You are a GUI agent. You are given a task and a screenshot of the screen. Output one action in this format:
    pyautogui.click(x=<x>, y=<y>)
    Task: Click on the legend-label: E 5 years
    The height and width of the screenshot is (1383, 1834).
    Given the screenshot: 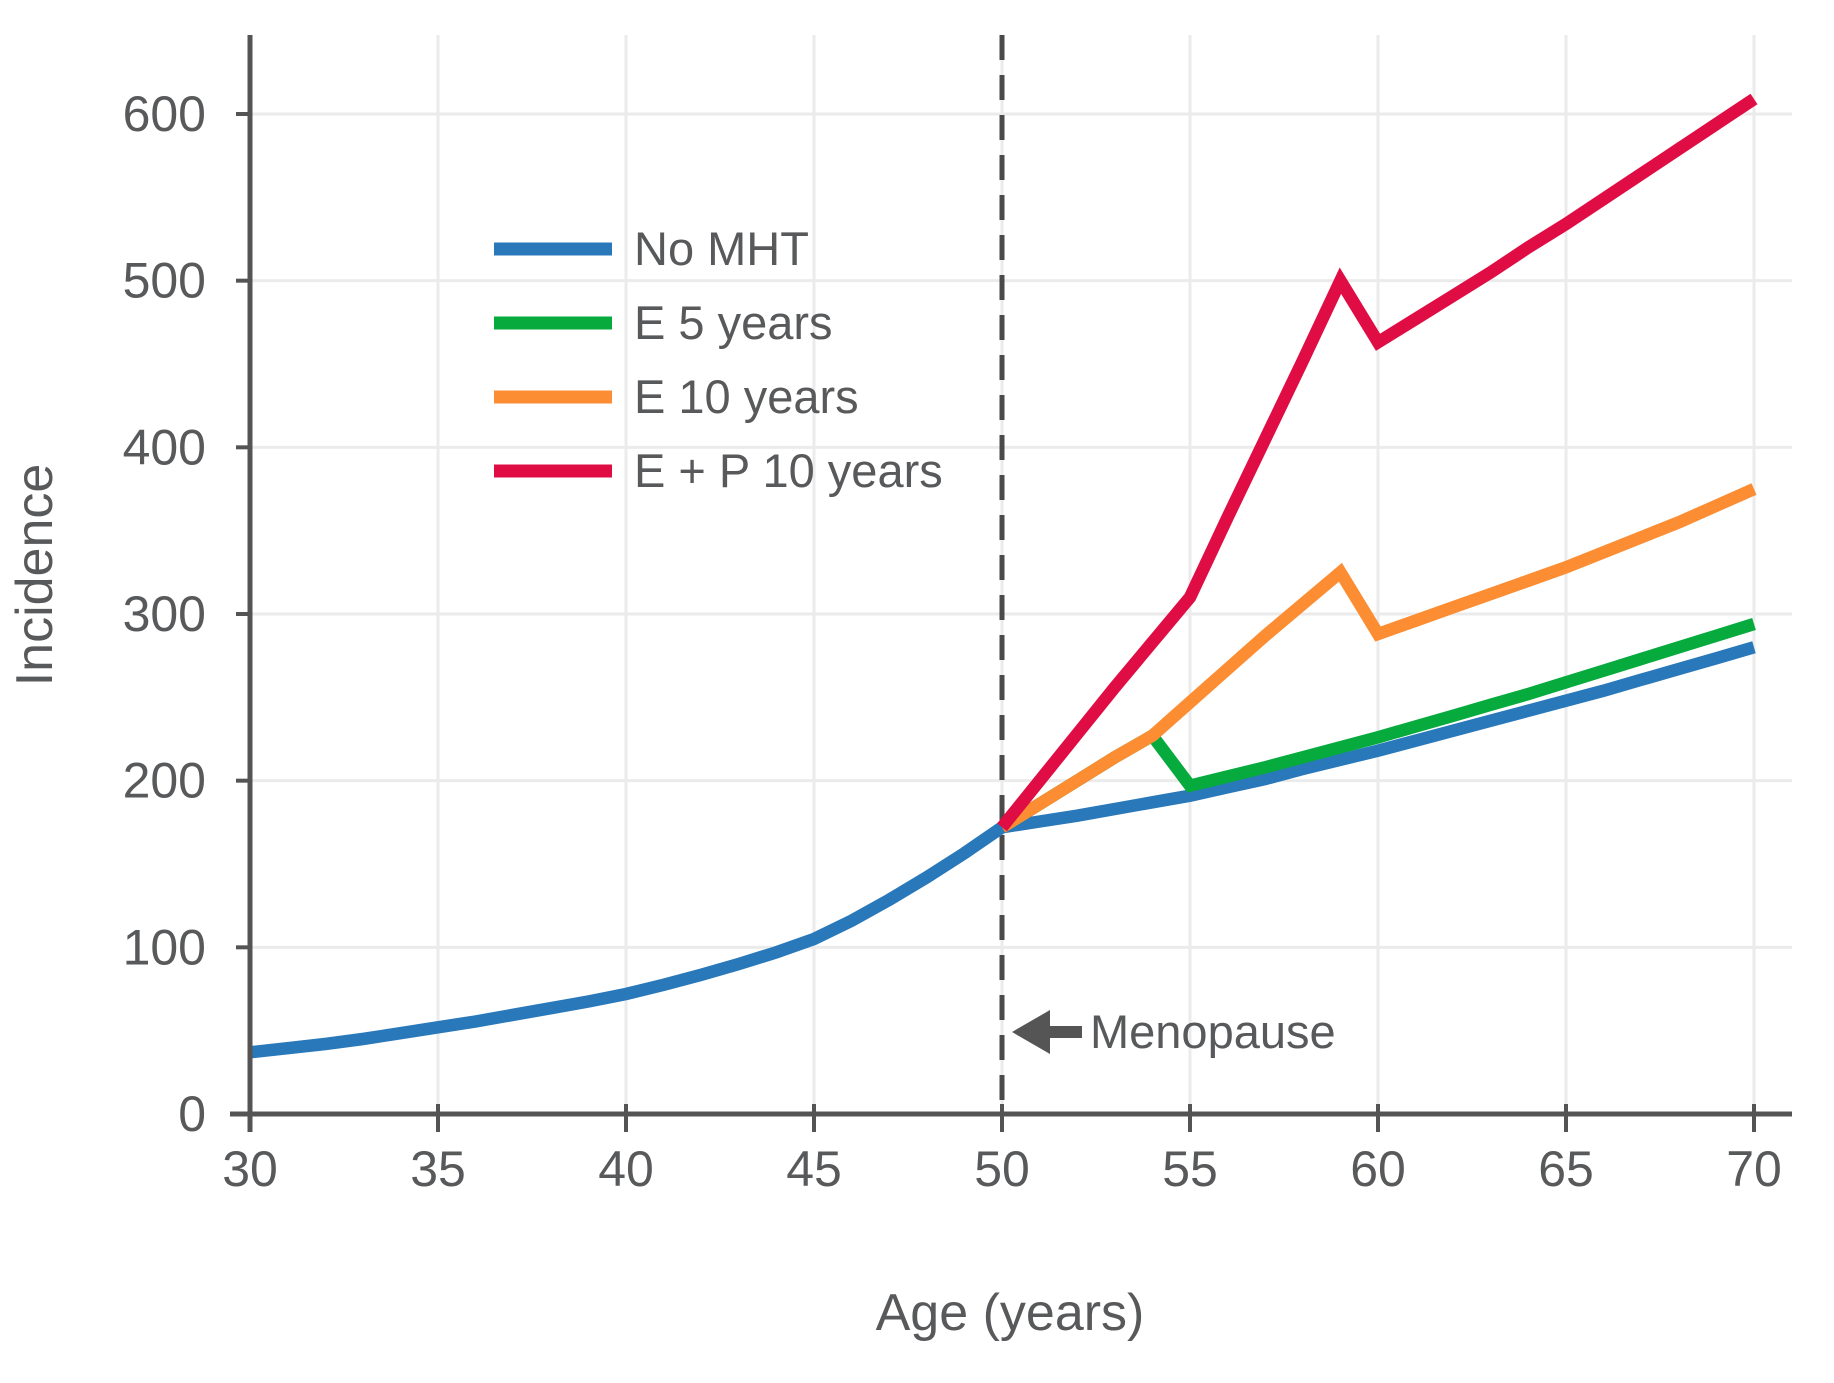 What is the action you would take?
    pyautogui.click(x=733, y=322)
    